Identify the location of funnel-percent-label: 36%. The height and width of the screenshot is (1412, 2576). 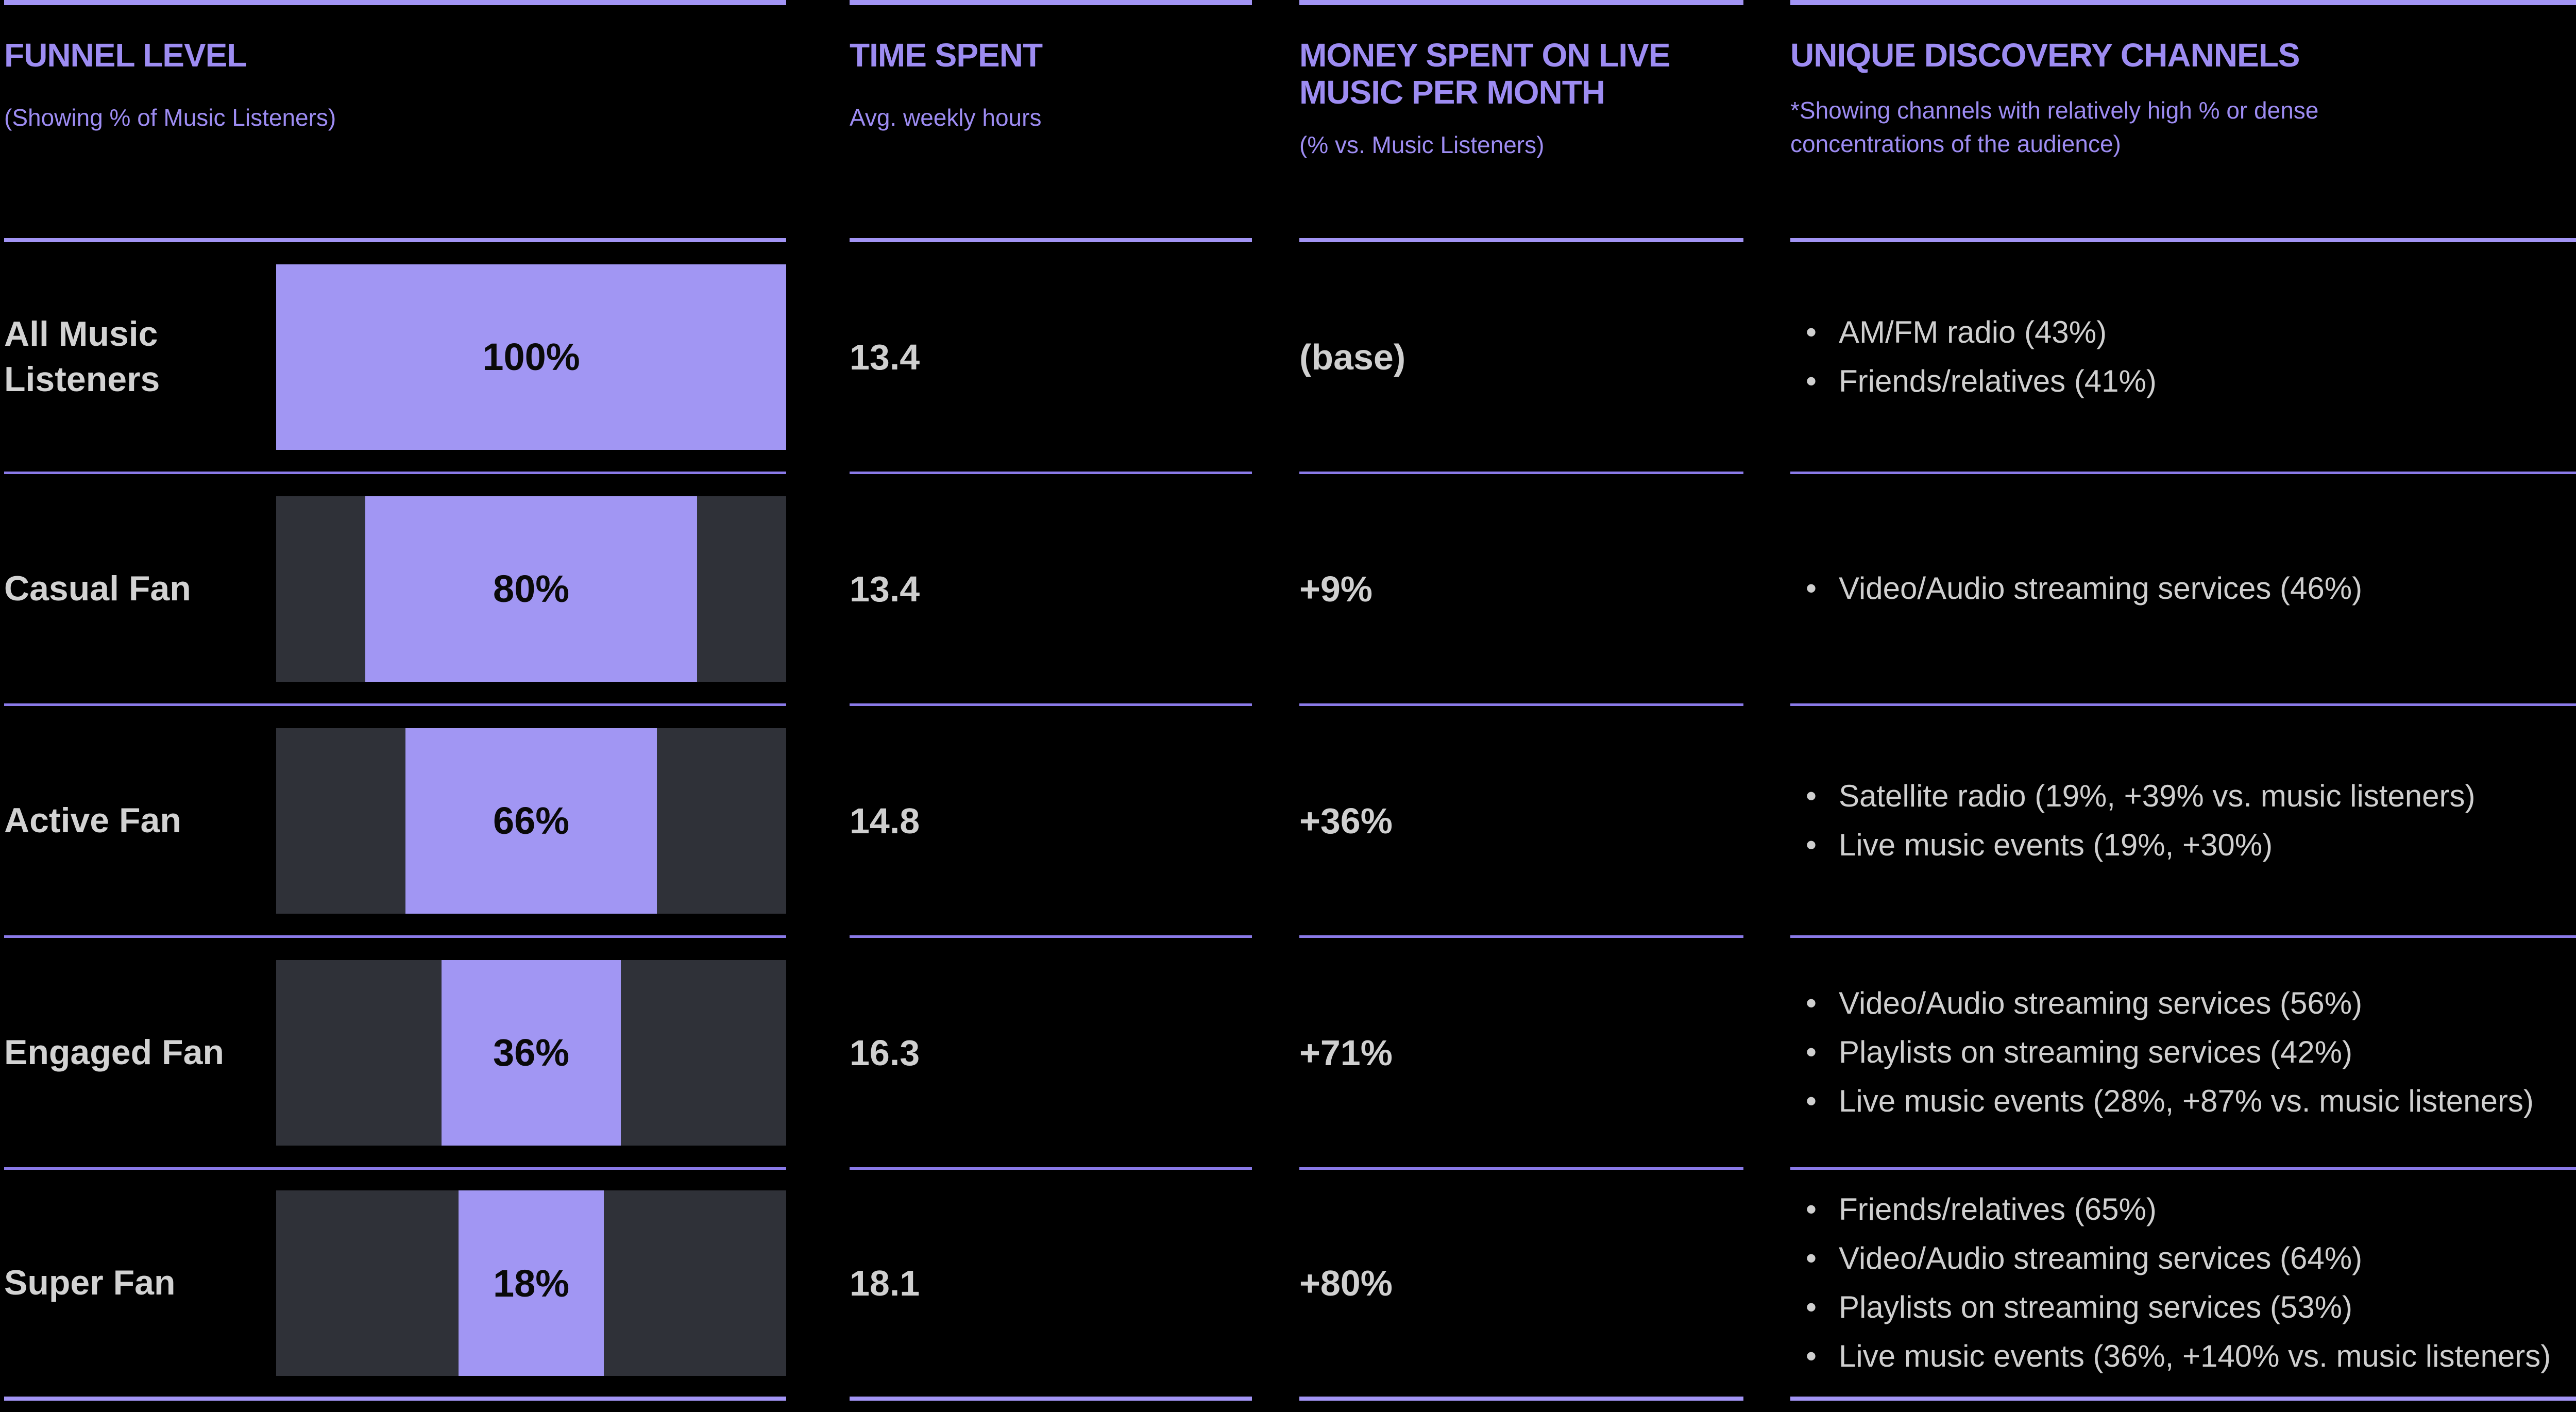
(531, 1052).